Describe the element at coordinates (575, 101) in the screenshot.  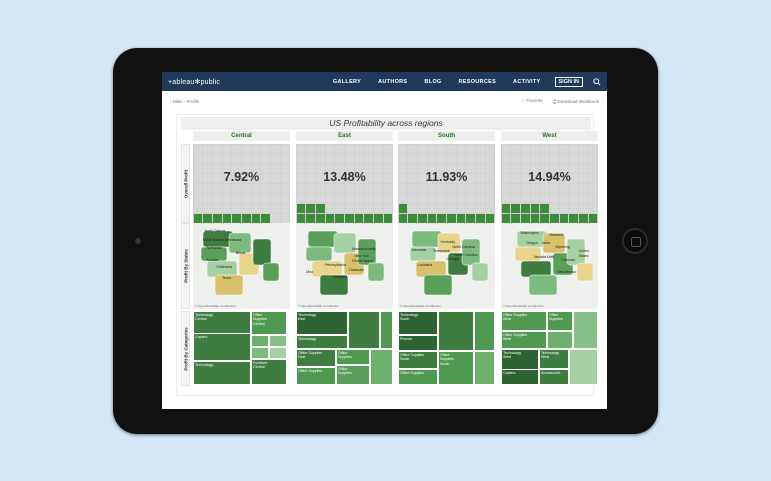
I see `download-button: ⎙ Download Workbook` at that location.